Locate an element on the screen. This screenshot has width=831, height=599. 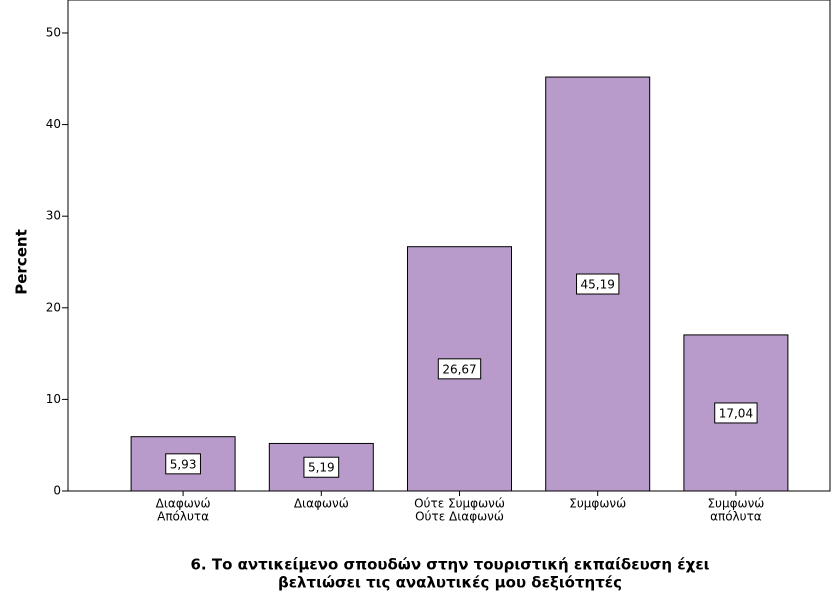
y-tick-label: 10 is located at coordinates (53, 399).